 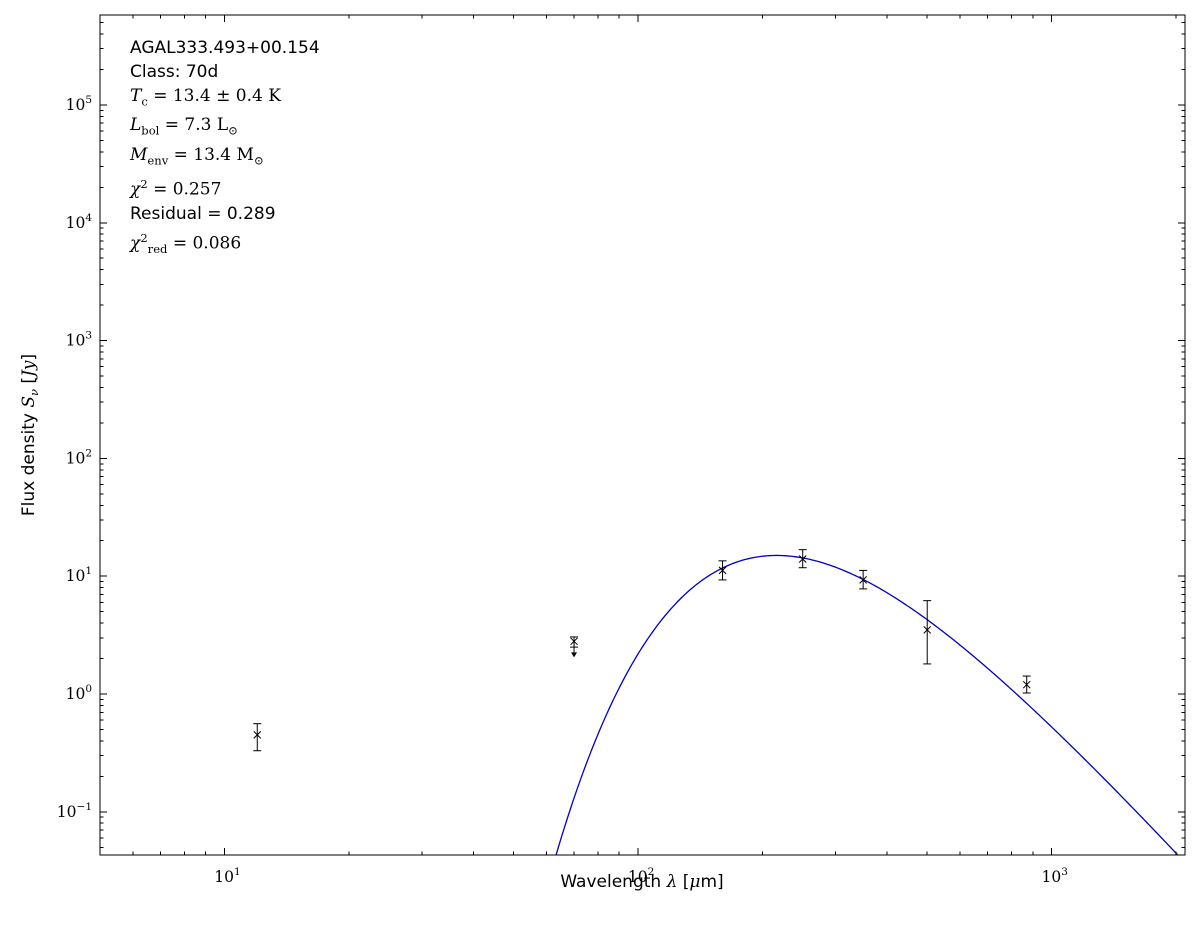 What do you see at coordinates (74, 811) in the screenshot?
I see `y-tick-label: 10⁻¹` at bounding box center [74, 811].